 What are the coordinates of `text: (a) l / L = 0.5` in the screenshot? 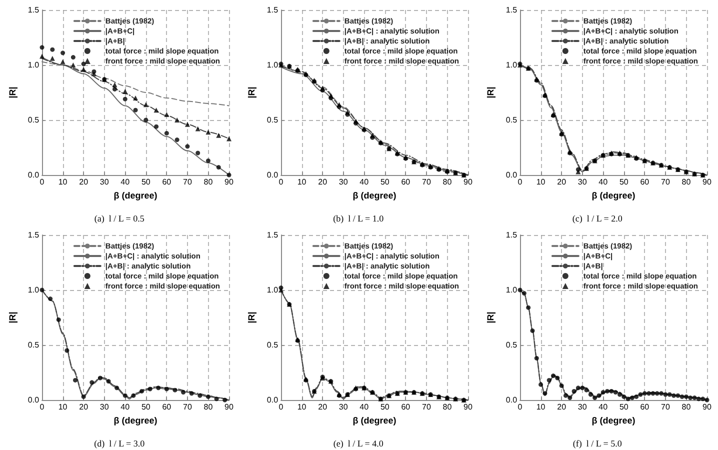 It's located at (119, 219).